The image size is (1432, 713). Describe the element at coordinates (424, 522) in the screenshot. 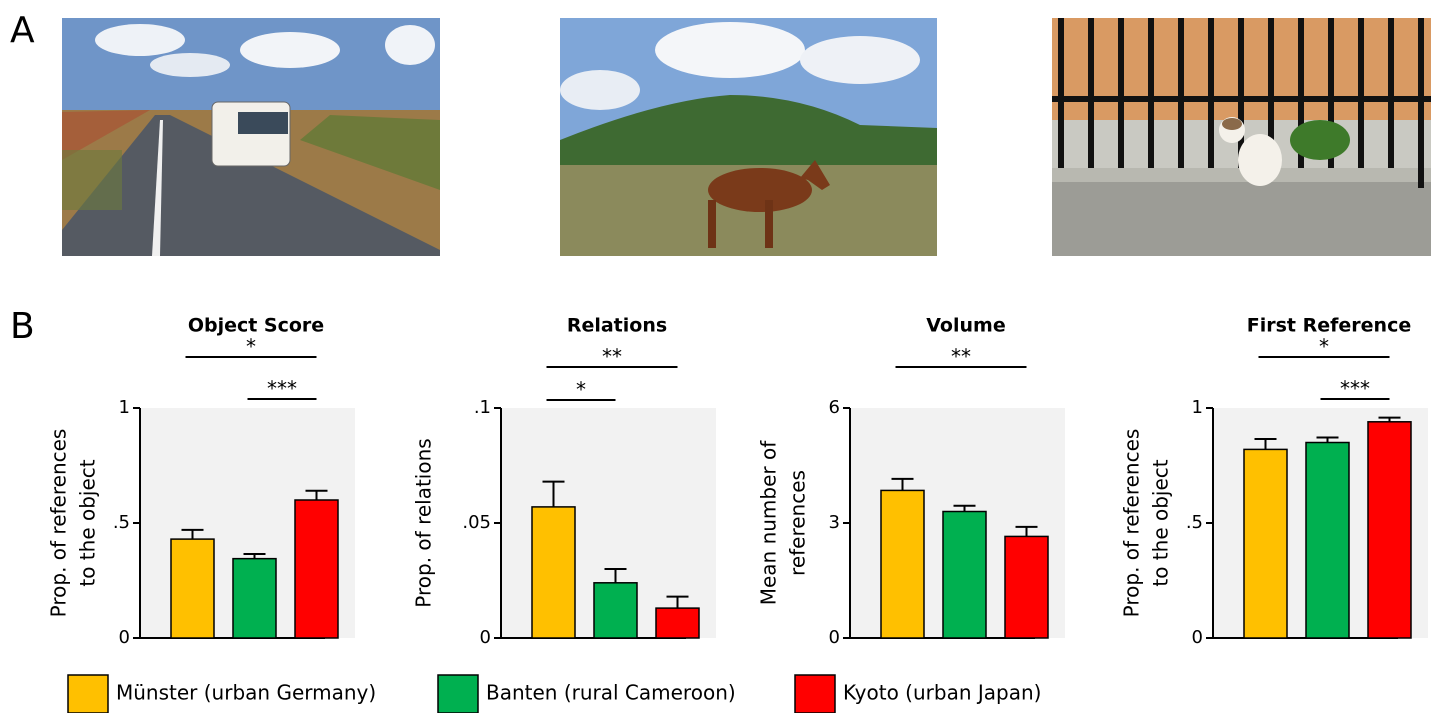

I see `y-axis-label: Prop. of relations` at that location.